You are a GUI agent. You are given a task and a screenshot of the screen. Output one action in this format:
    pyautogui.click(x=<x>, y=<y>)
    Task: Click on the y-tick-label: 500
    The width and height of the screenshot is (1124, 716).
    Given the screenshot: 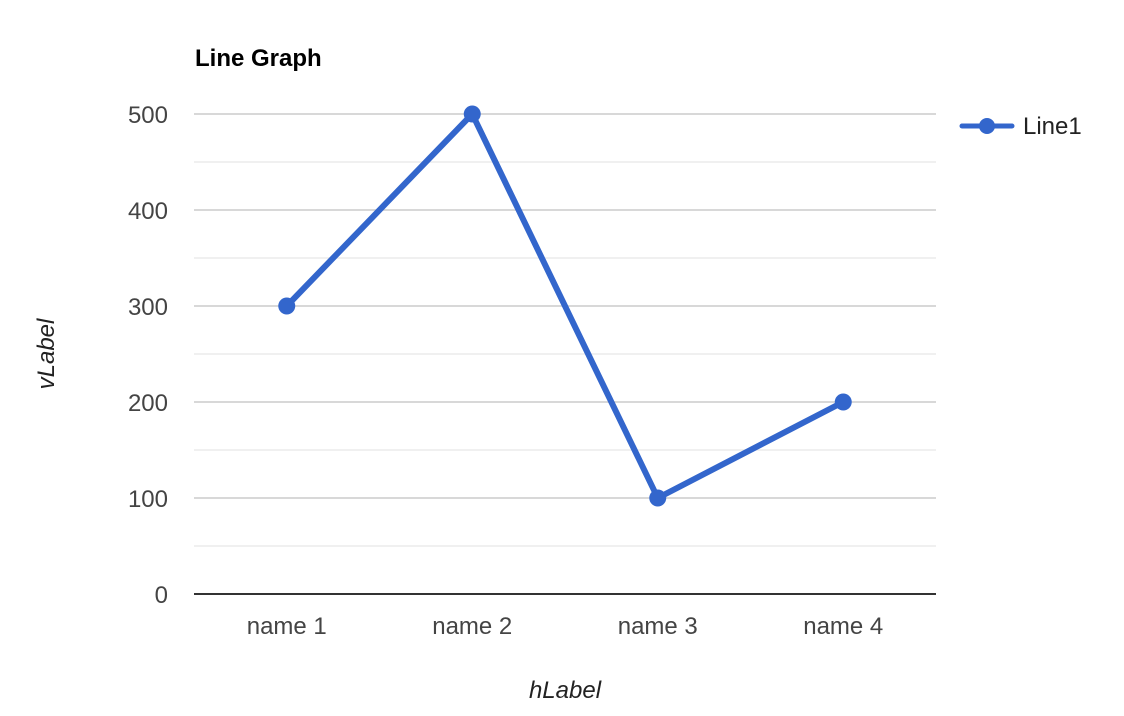 What is the action you would take?
    pyautogui.click(x=148, y=115)
    